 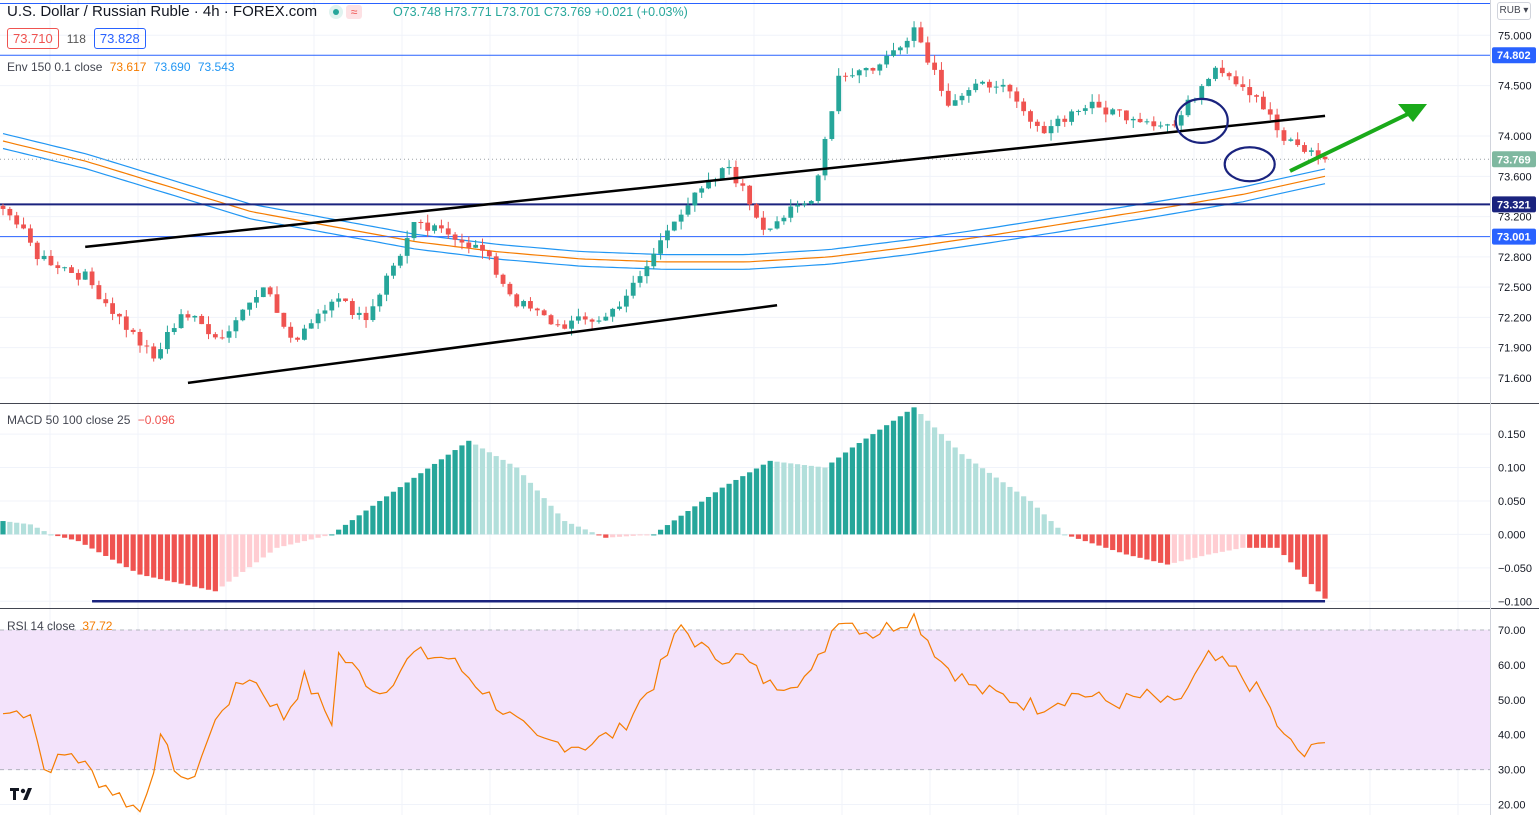 What do you see at coordinates (1300, 140) in the screenshot?
I see `annotations` at bounding box center [1300, 140].